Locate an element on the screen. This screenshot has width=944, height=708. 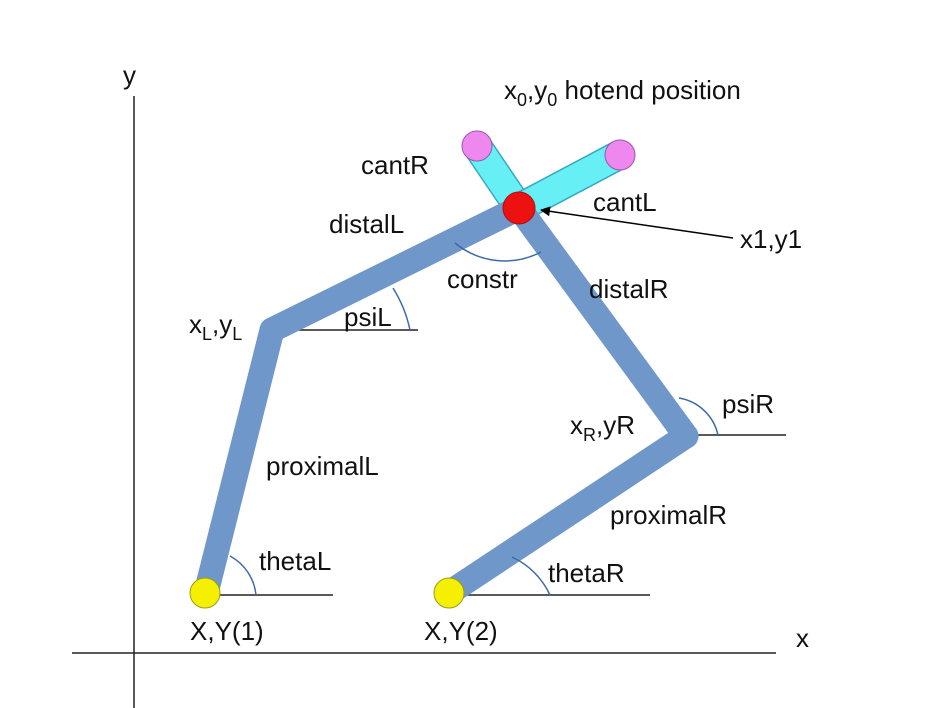
base-1-label: X,Y(1) is located at coordinates (227, 631).